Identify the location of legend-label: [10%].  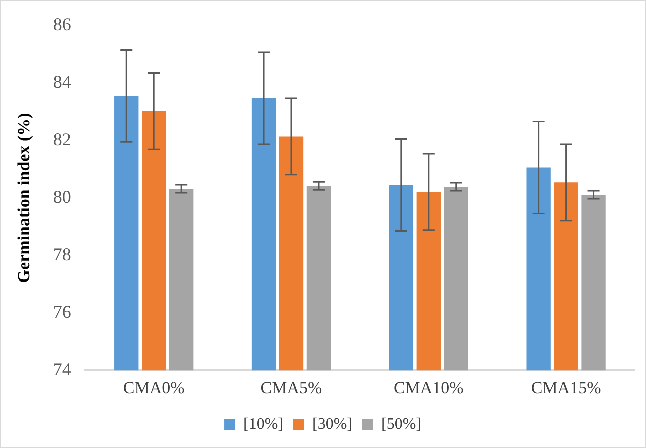
(264, 425).